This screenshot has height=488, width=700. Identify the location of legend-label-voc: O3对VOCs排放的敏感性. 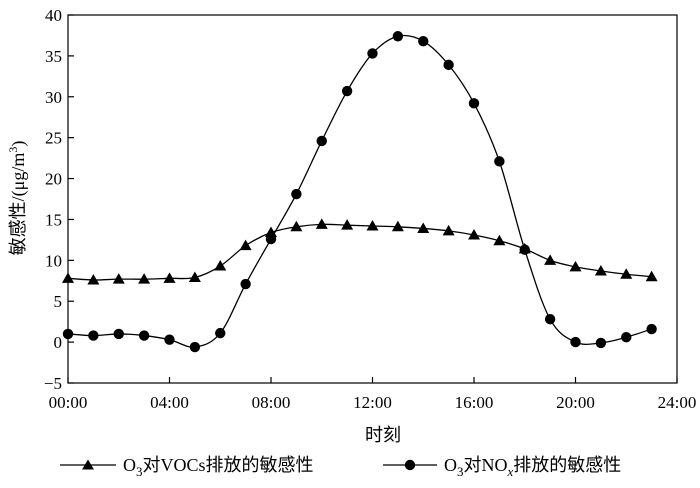
(218, 467).